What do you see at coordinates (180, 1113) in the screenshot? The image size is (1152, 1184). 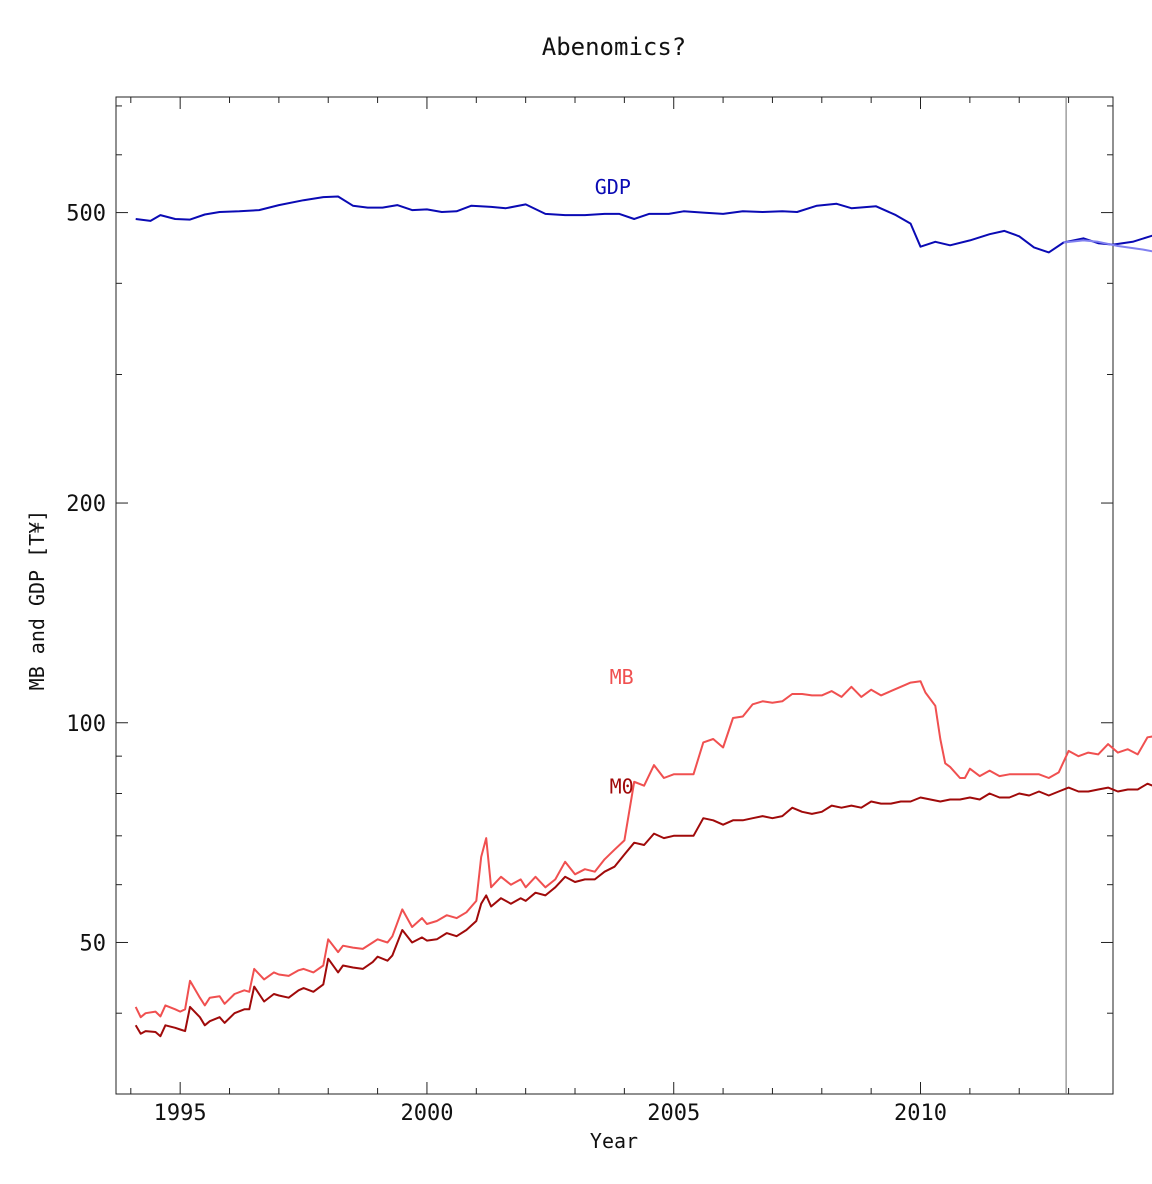 I see `x-tick-label: 1995` at bounding box center [180, 1113].